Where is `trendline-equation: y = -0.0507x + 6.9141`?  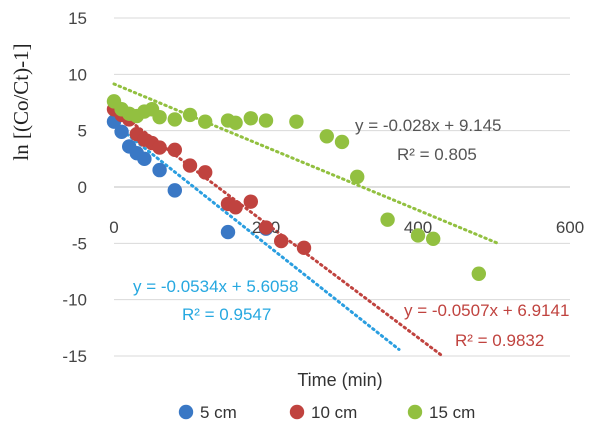
trendline-equation: y = -0.0507x + 6.9141 is located at coordinates (486, 310).